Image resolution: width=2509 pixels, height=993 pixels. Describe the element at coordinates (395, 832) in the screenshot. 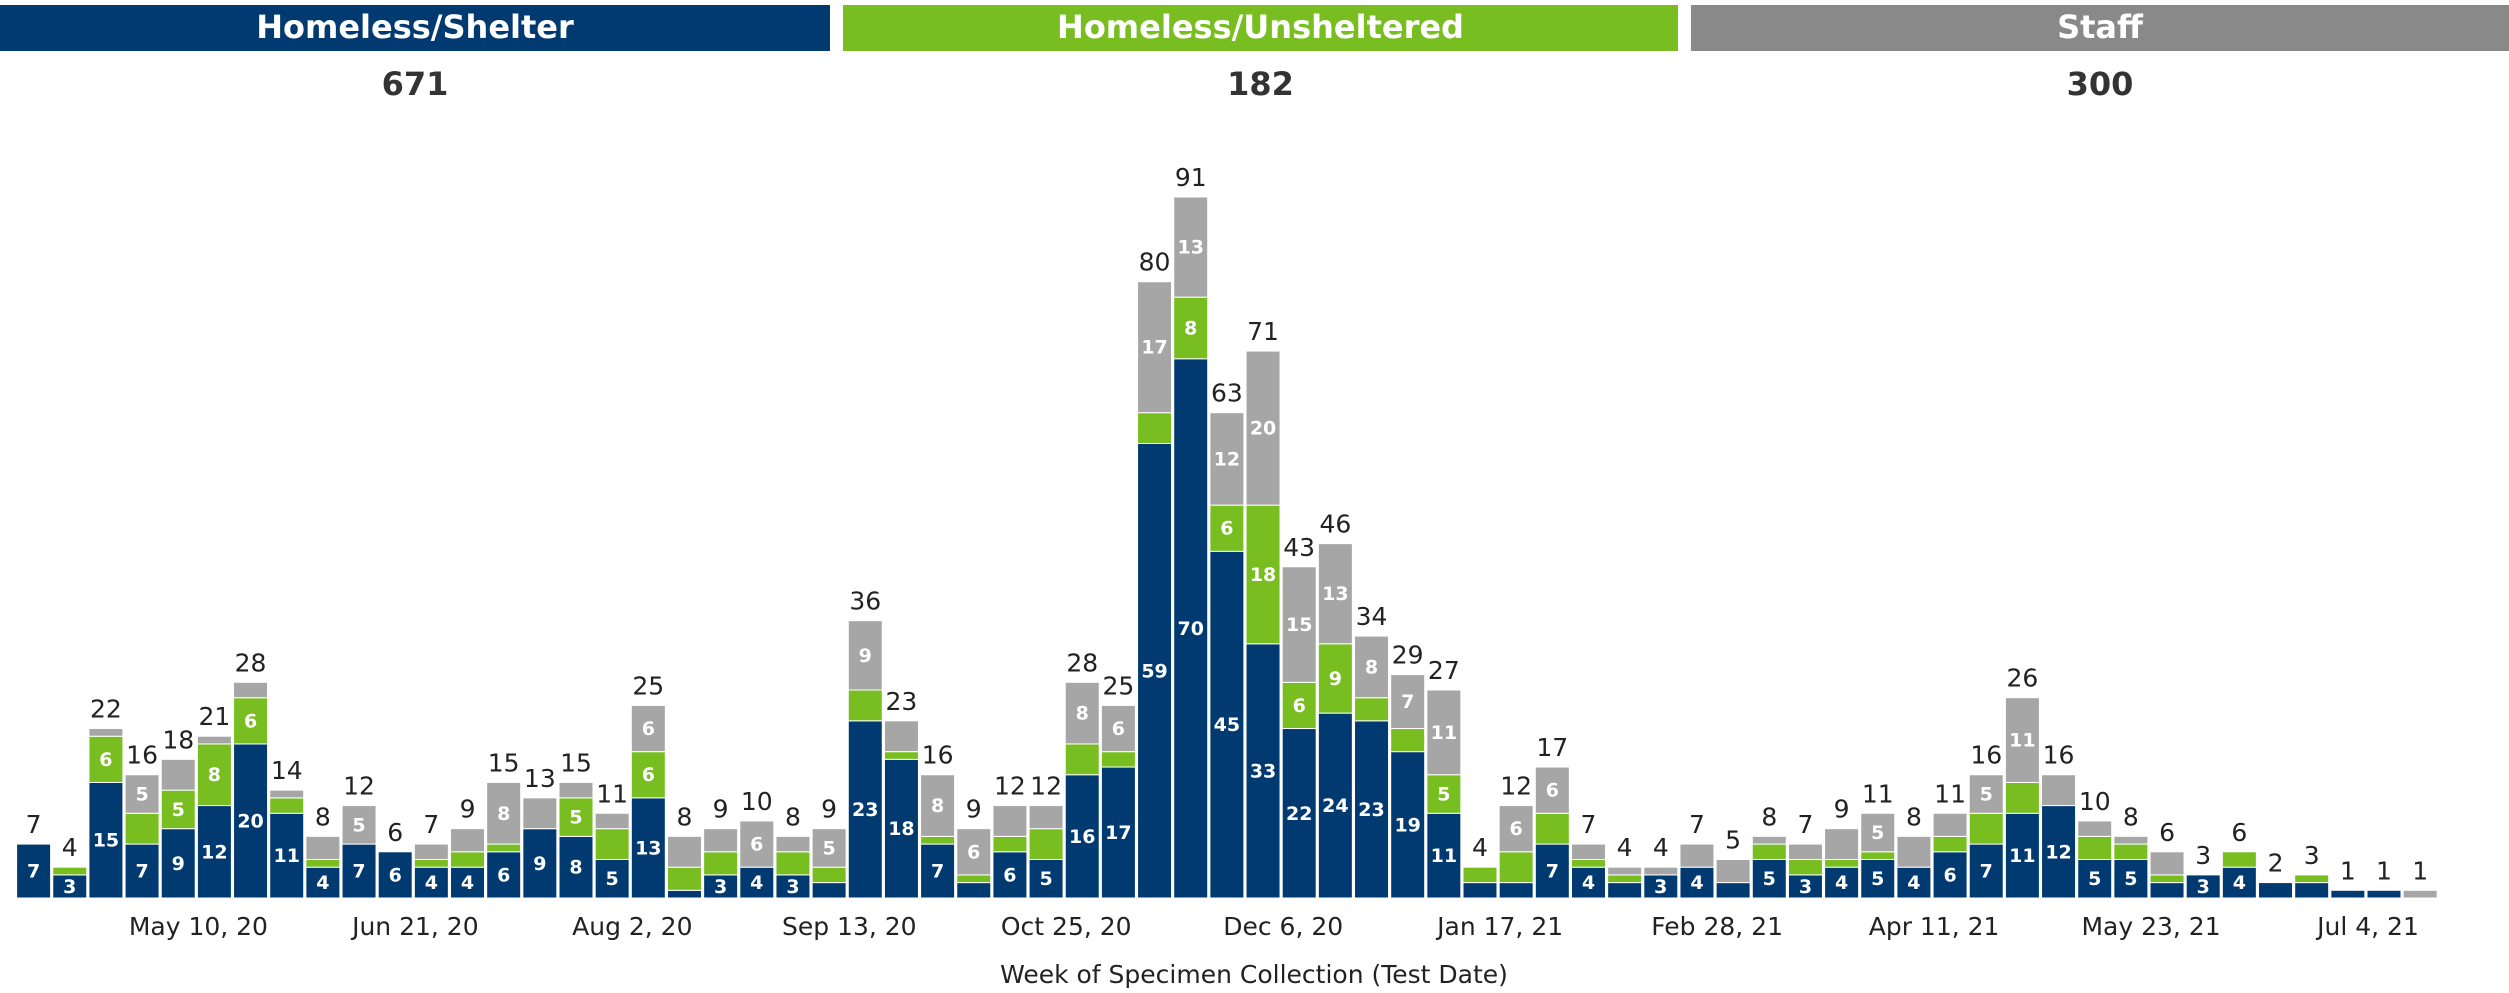

I see `total-label: 6` at that location.